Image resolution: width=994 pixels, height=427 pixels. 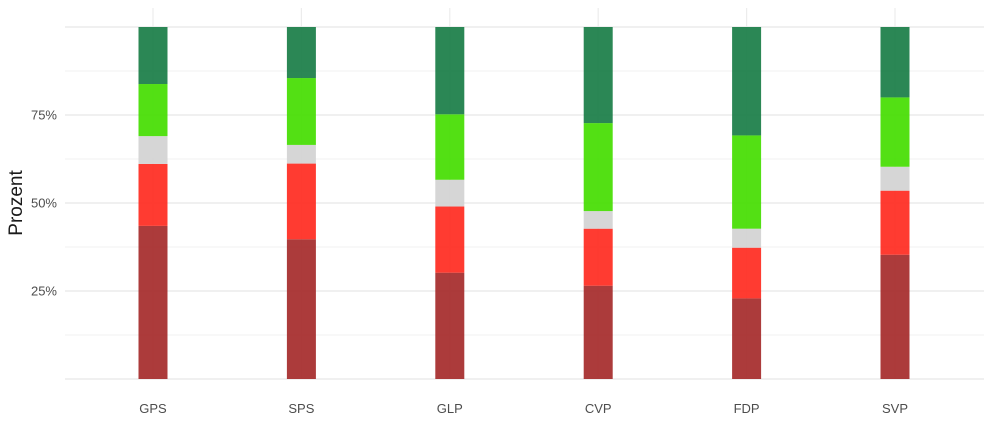 I want to click on x-tick-label: GLP, so click(x=450, y=408).